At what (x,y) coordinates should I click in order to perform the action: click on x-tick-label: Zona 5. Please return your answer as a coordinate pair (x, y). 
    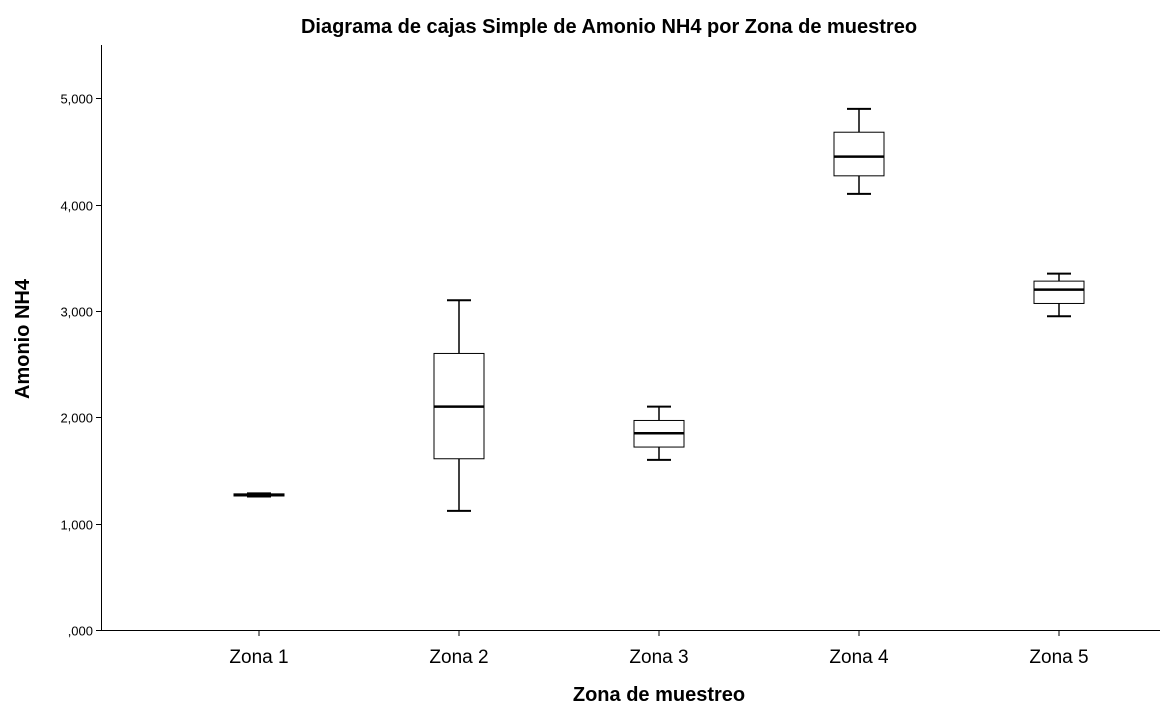
    Looking at the image, I should click on (1058, 657).